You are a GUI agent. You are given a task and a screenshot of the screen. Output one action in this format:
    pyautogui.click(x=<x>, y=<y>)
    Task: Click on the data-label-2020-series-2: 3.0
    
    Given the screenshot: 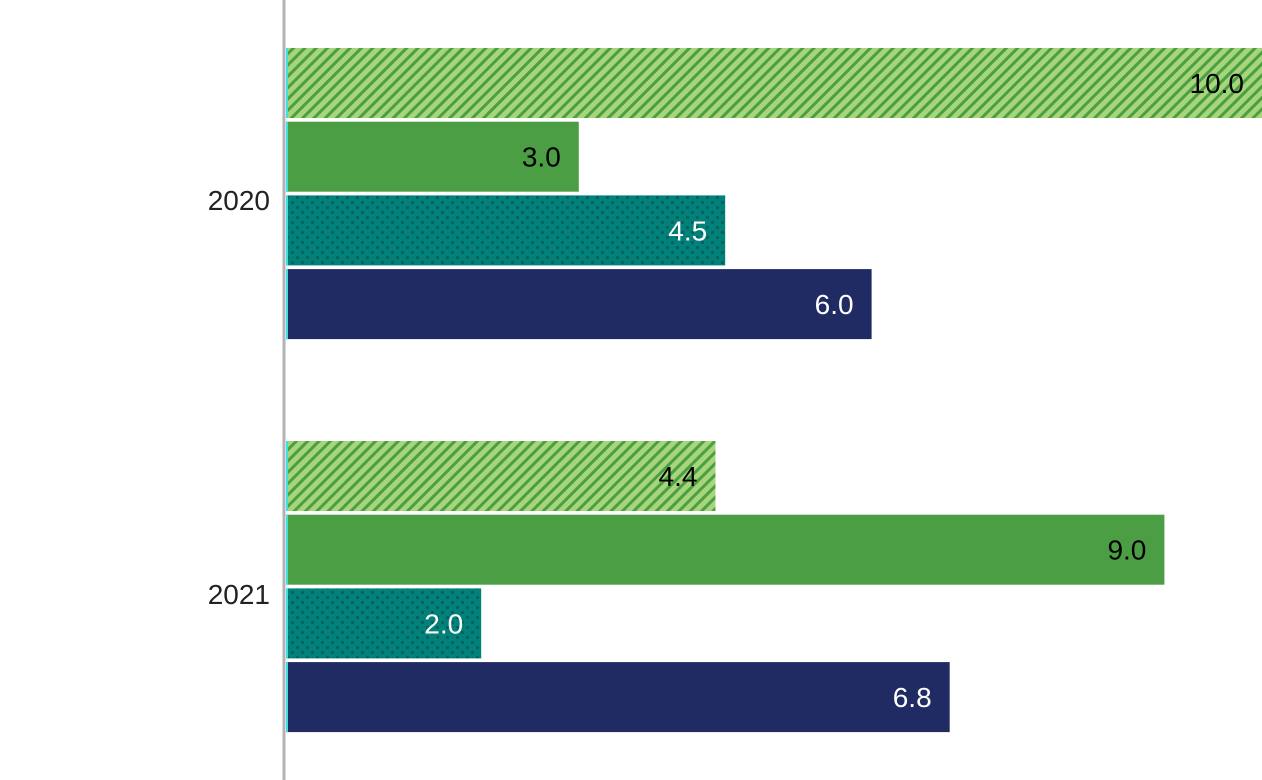 What is the action you would take?
    pyautogui.click(x=541, y=157)
    